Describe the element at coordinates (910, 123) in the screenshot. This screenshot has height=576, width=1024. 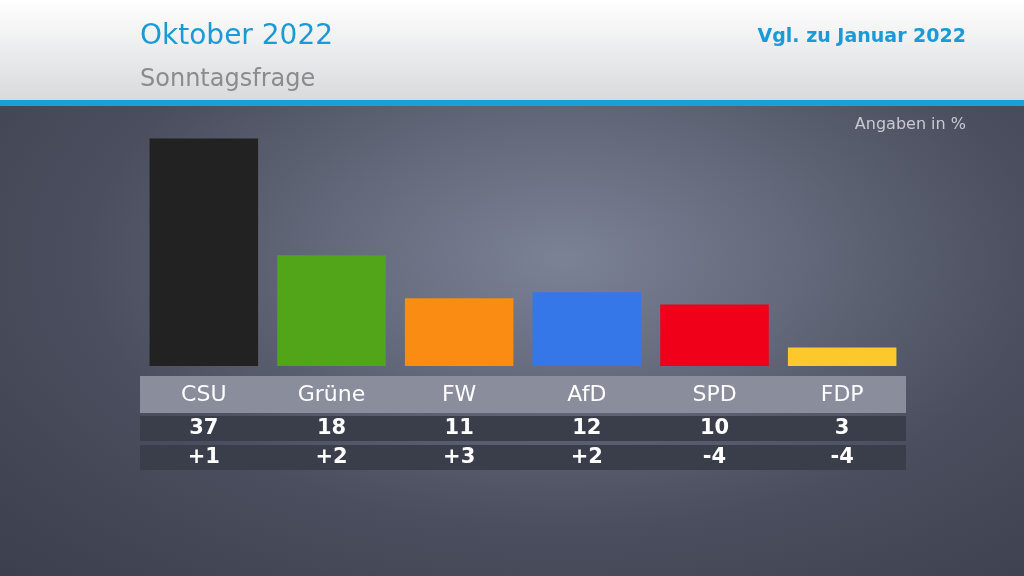
I see `text: Angaben in %` at that location.